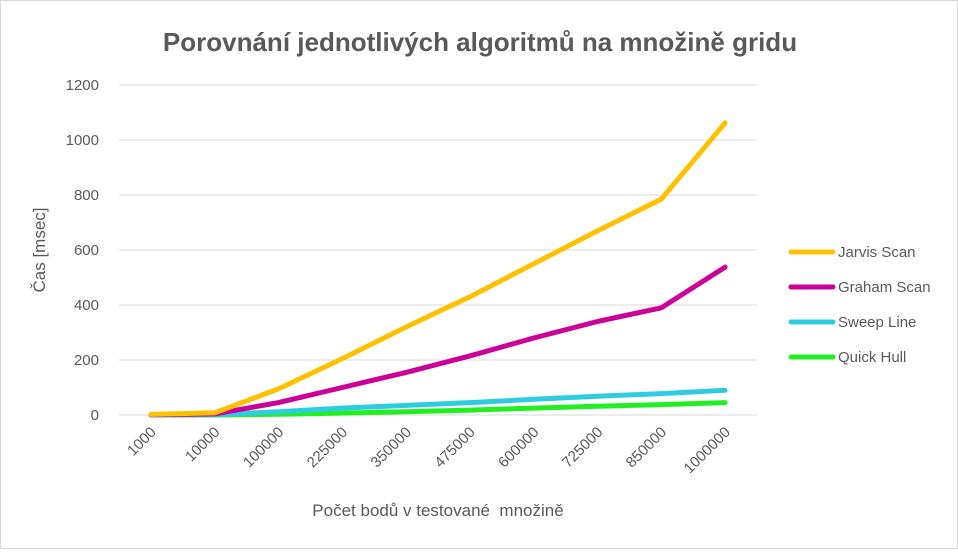 The image size is (958, 555). I want to click on x-tick-label: 600000, so click(518, 447).